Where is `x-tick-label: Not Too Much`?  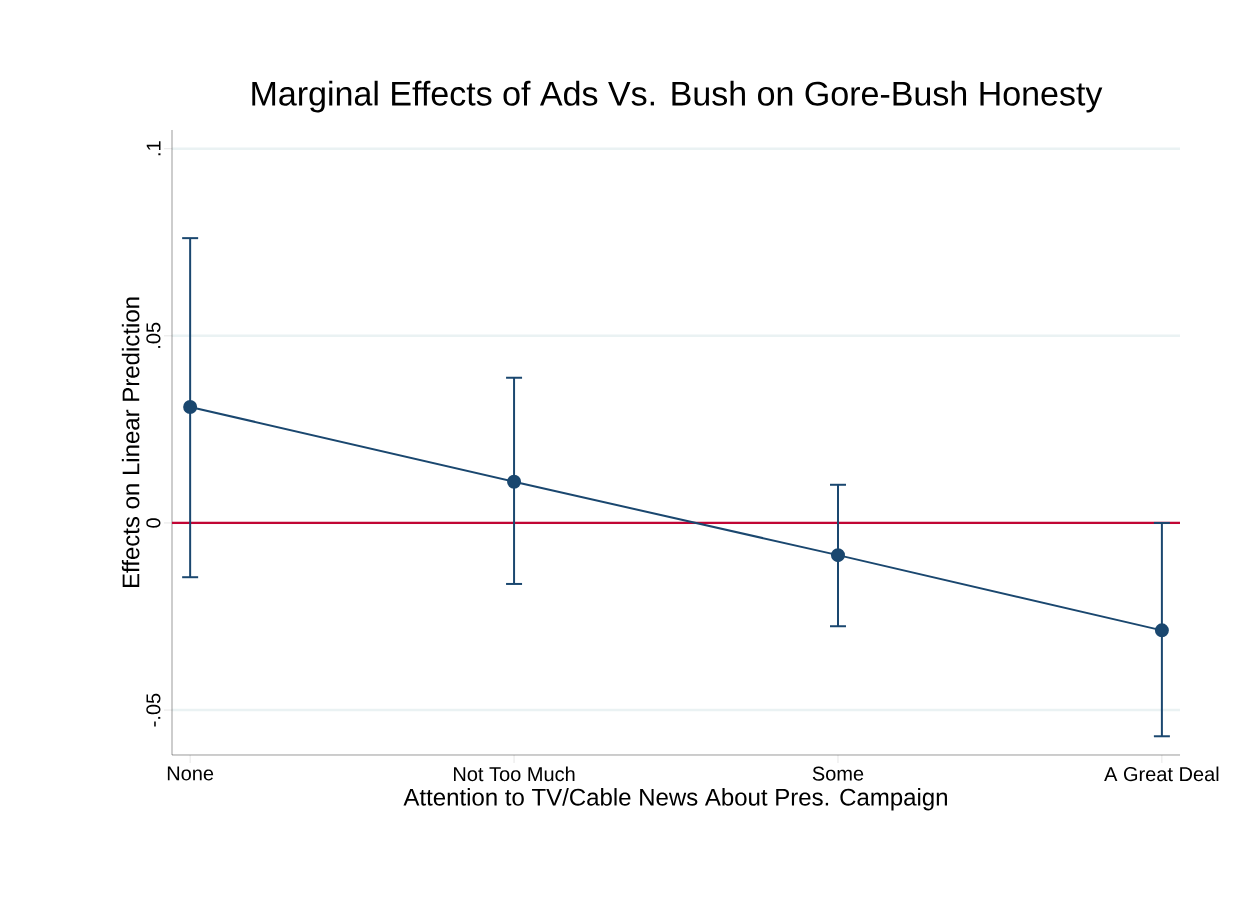
x-tick-label: Not Too Much is located at coordinates (514, 774).